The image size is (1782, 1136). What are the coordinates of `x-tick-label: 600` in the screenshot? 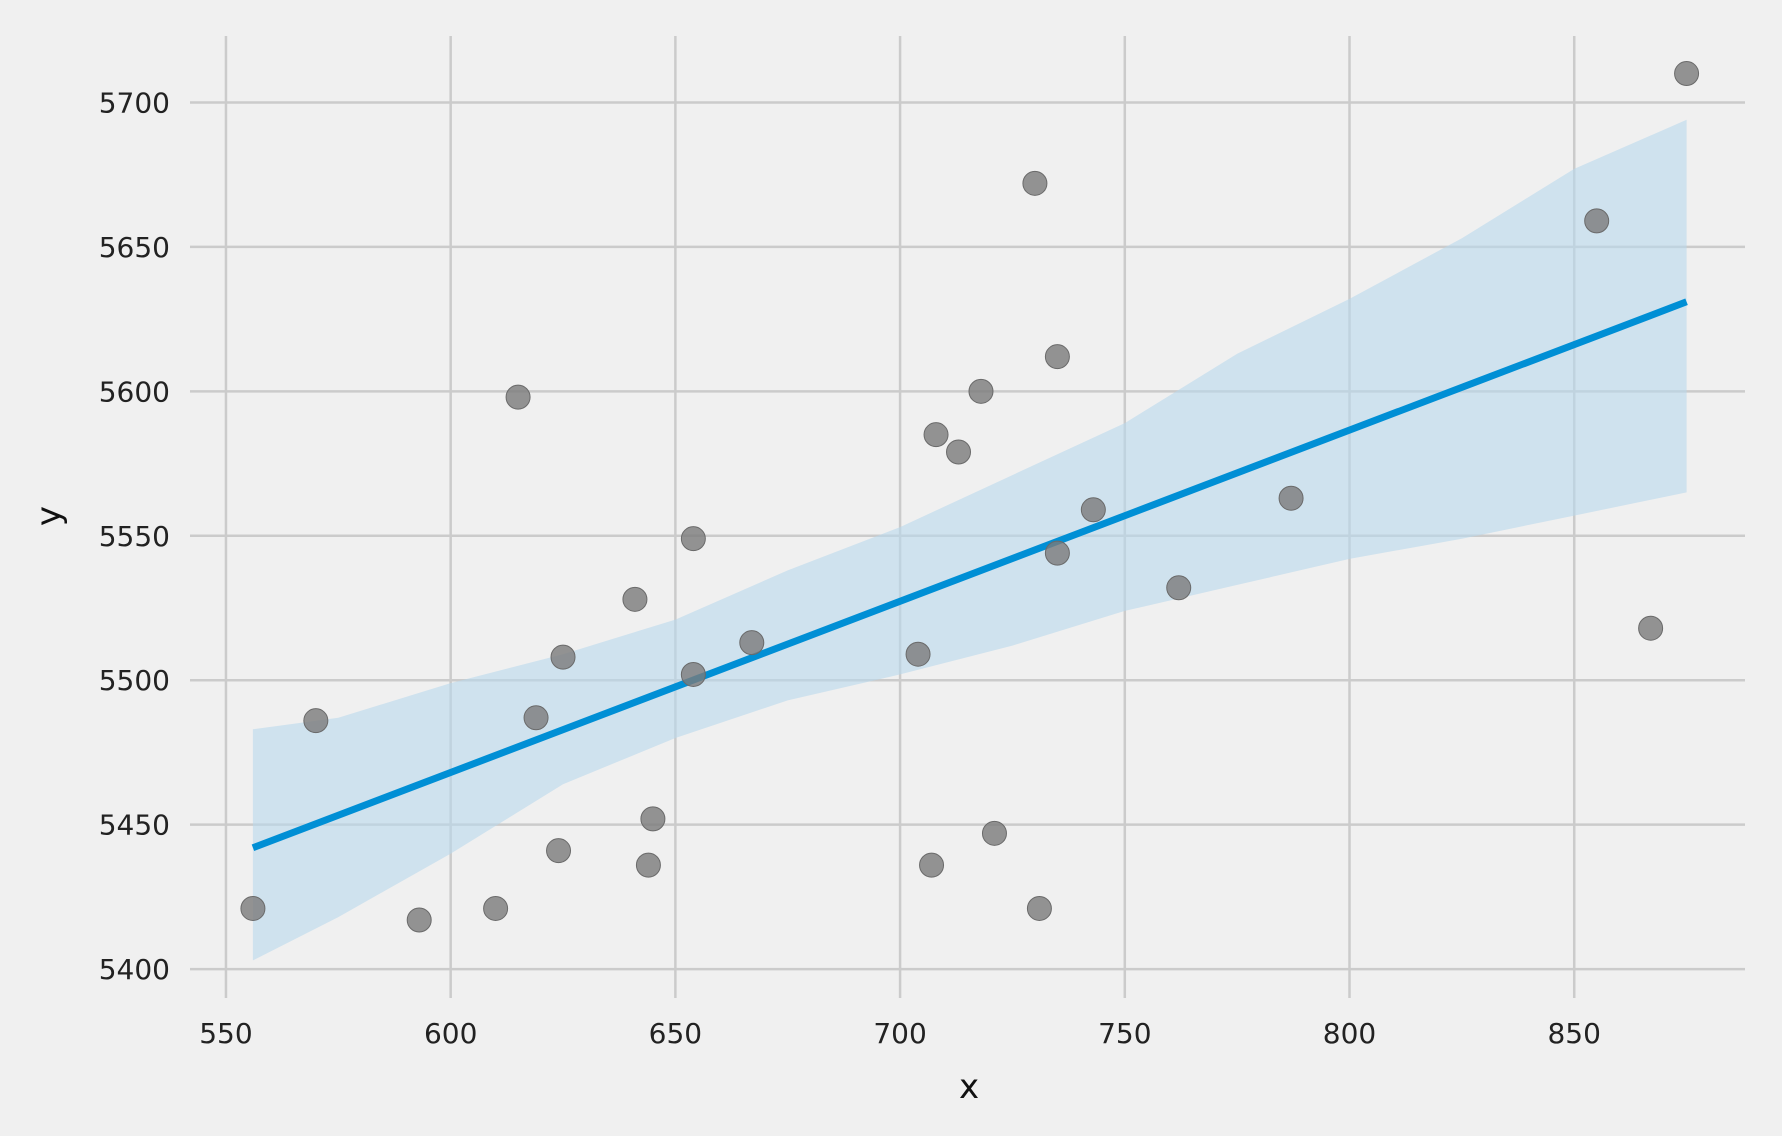 It's located at (450, 1033).